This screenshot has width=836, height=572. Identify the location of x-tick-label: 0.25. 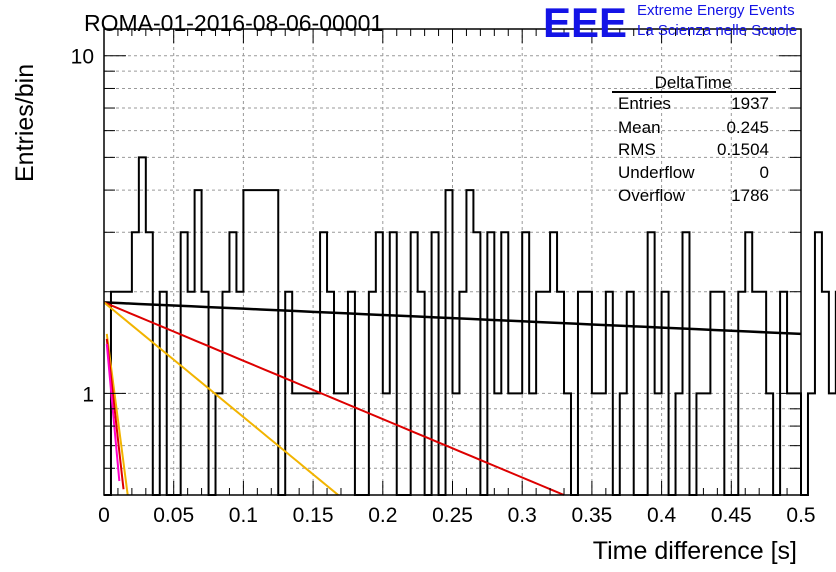
(452, 515).